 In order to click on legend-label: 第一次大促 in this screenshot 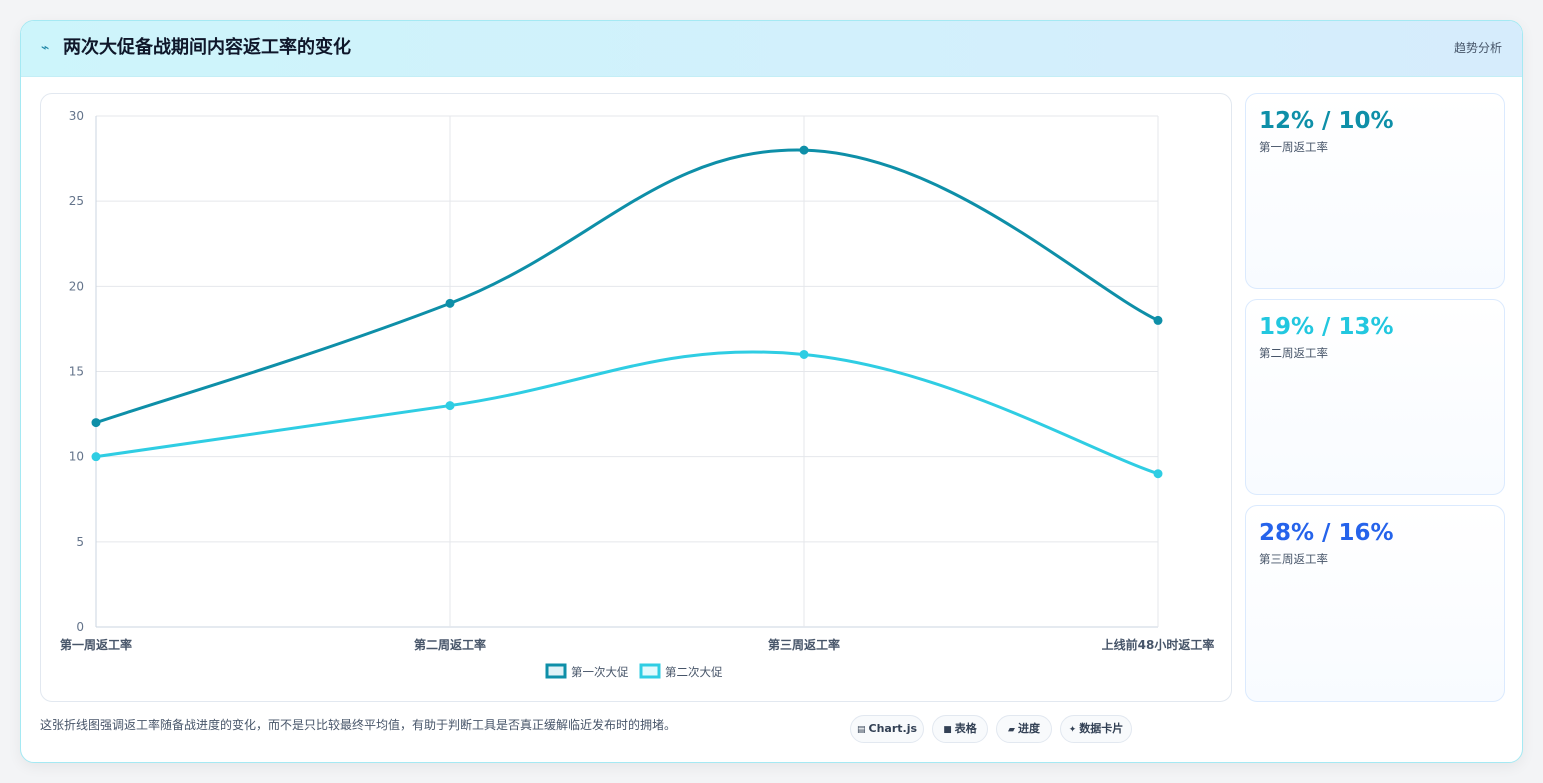, I will do `click(600, 672)`.